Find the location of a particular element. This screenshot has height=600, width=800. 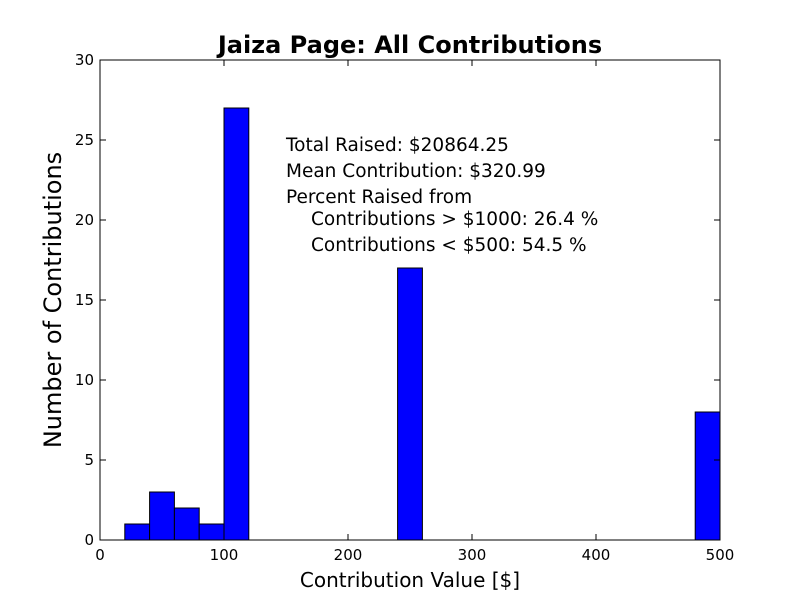

y-tick-label-1: 5 is located at coordinates (89, 460).